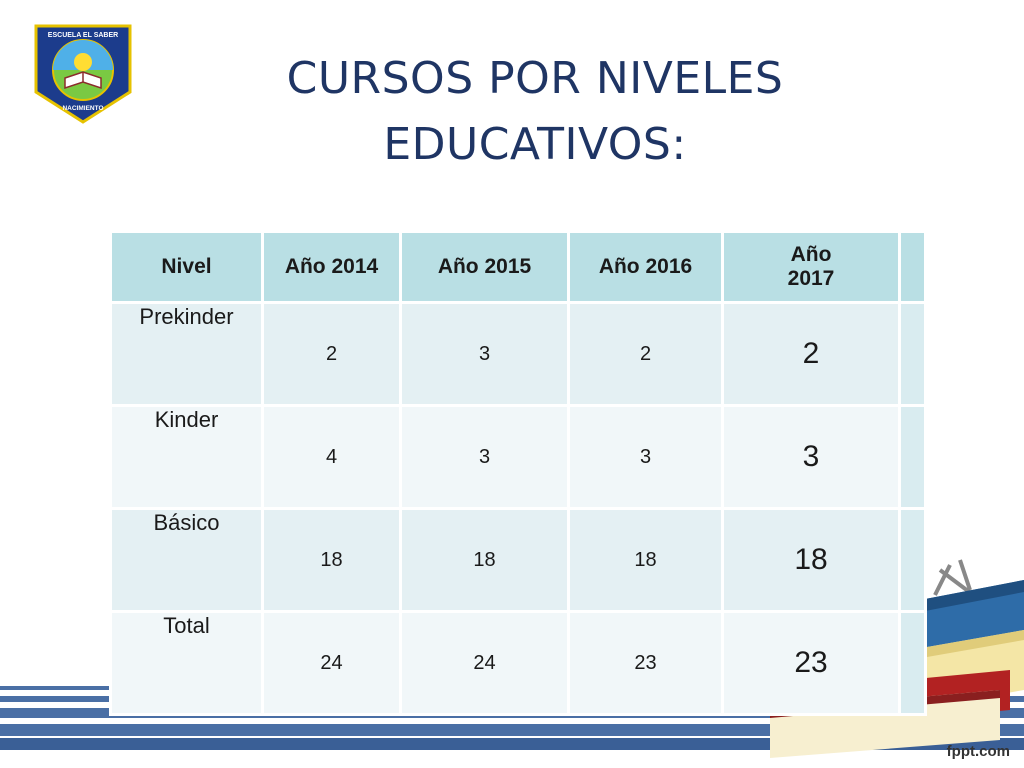 Image resolution: width=1024 pixels, height=768 pixels. What do you see at coordinates (82, 108) in the screenshot?
I see `logo-bottom-text: NACIMIENTO` at bounding box center [82, 108].